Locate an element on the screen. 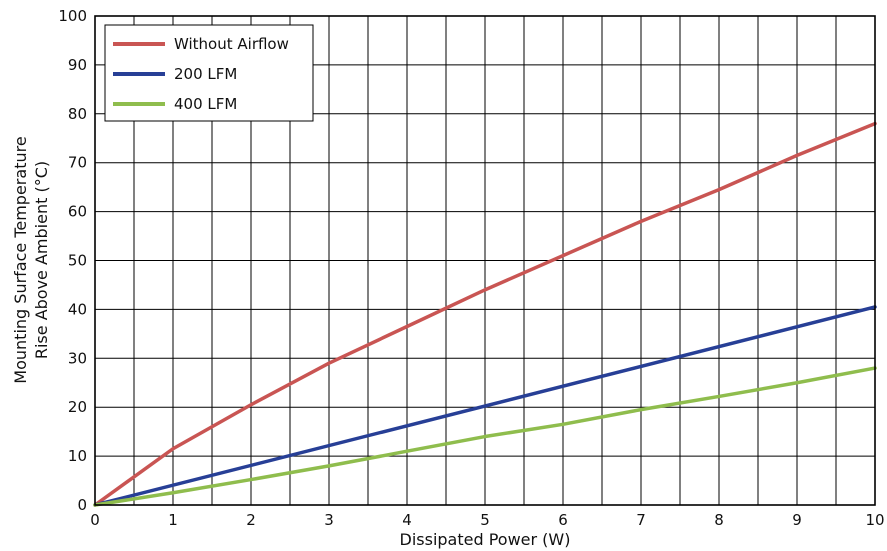 The width and height of the screenshot is (887, 551). x-tick-label: 4 is located at coordinates (407, 520).